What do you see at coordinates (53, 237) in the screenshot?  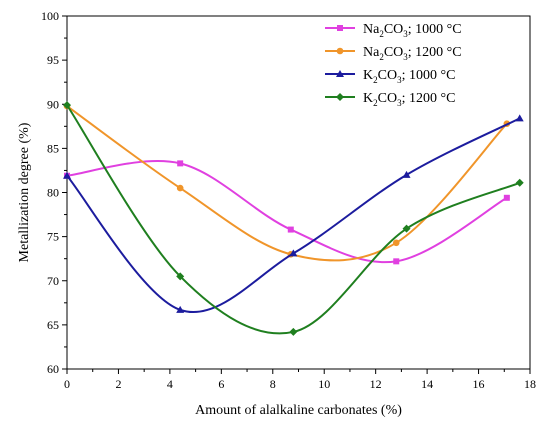 I see `y-tick-label: 75` at bounding box center [53, 237].